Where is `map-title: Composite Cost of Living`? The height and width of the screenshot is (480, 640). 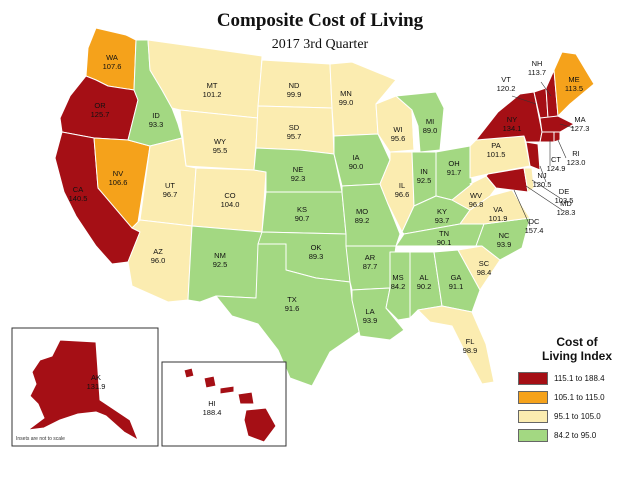
map-title: Composite Cost of Living is located at coordinates (320, 20).